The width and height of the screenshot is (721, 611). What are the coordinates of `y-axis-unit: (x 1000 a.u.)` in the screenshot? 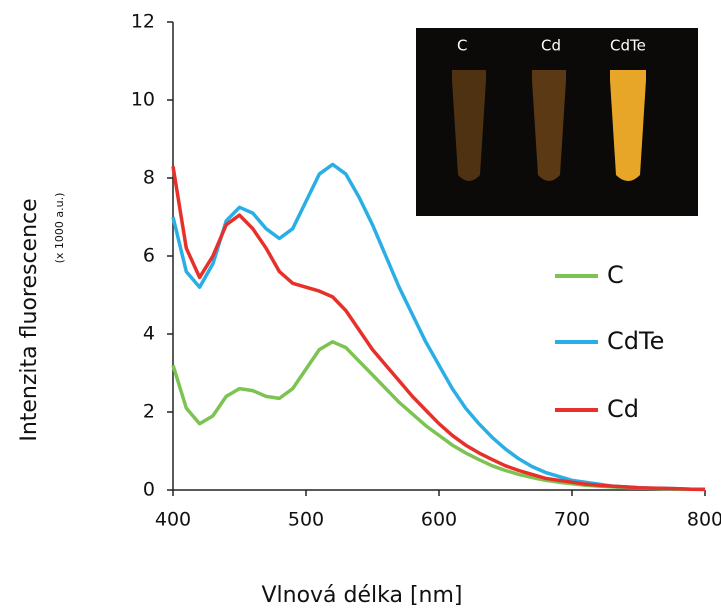 It's located at (59, 228).